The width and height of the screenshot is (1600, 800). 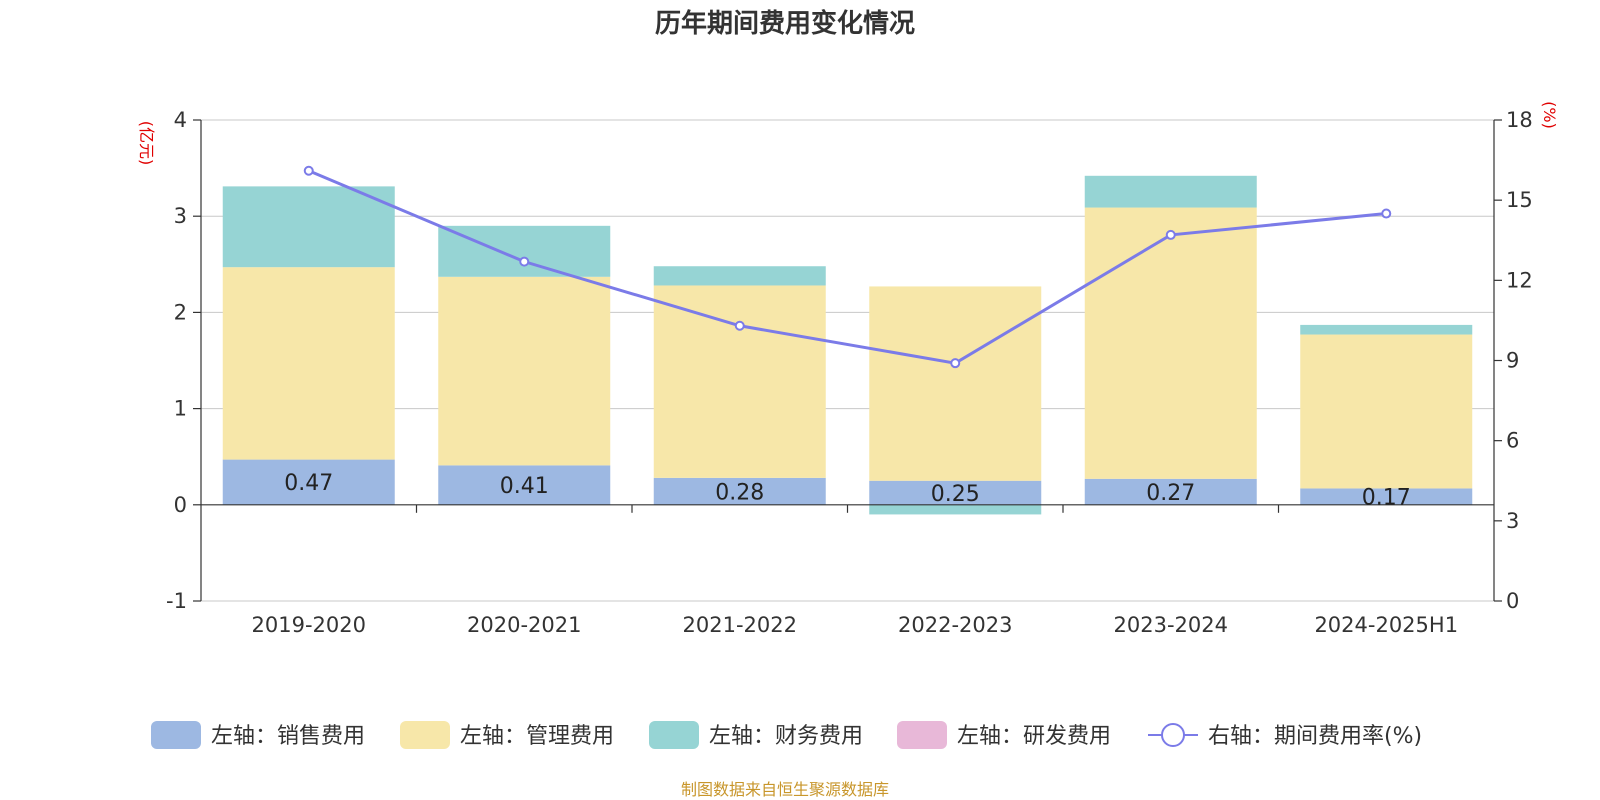 I want to click on data-label: 0.25, so click(x=955, y=494).